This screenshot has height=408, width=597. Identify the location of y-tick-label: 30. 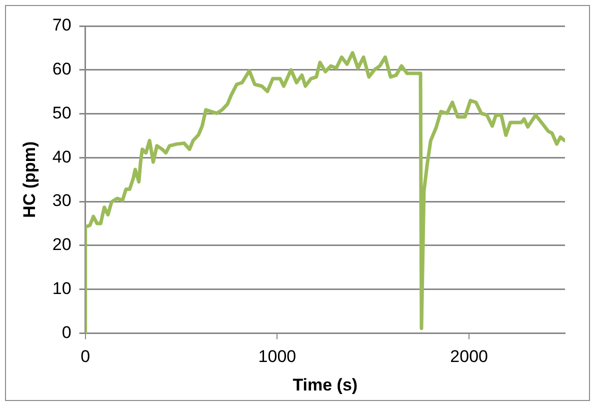
(62, 200).